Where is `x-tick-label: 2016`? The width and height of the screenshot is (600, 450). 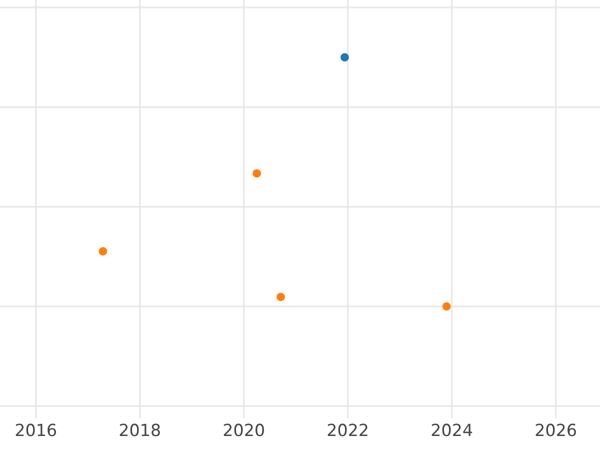
x-tick-label: 2016 is located at coordinates (36, 430).